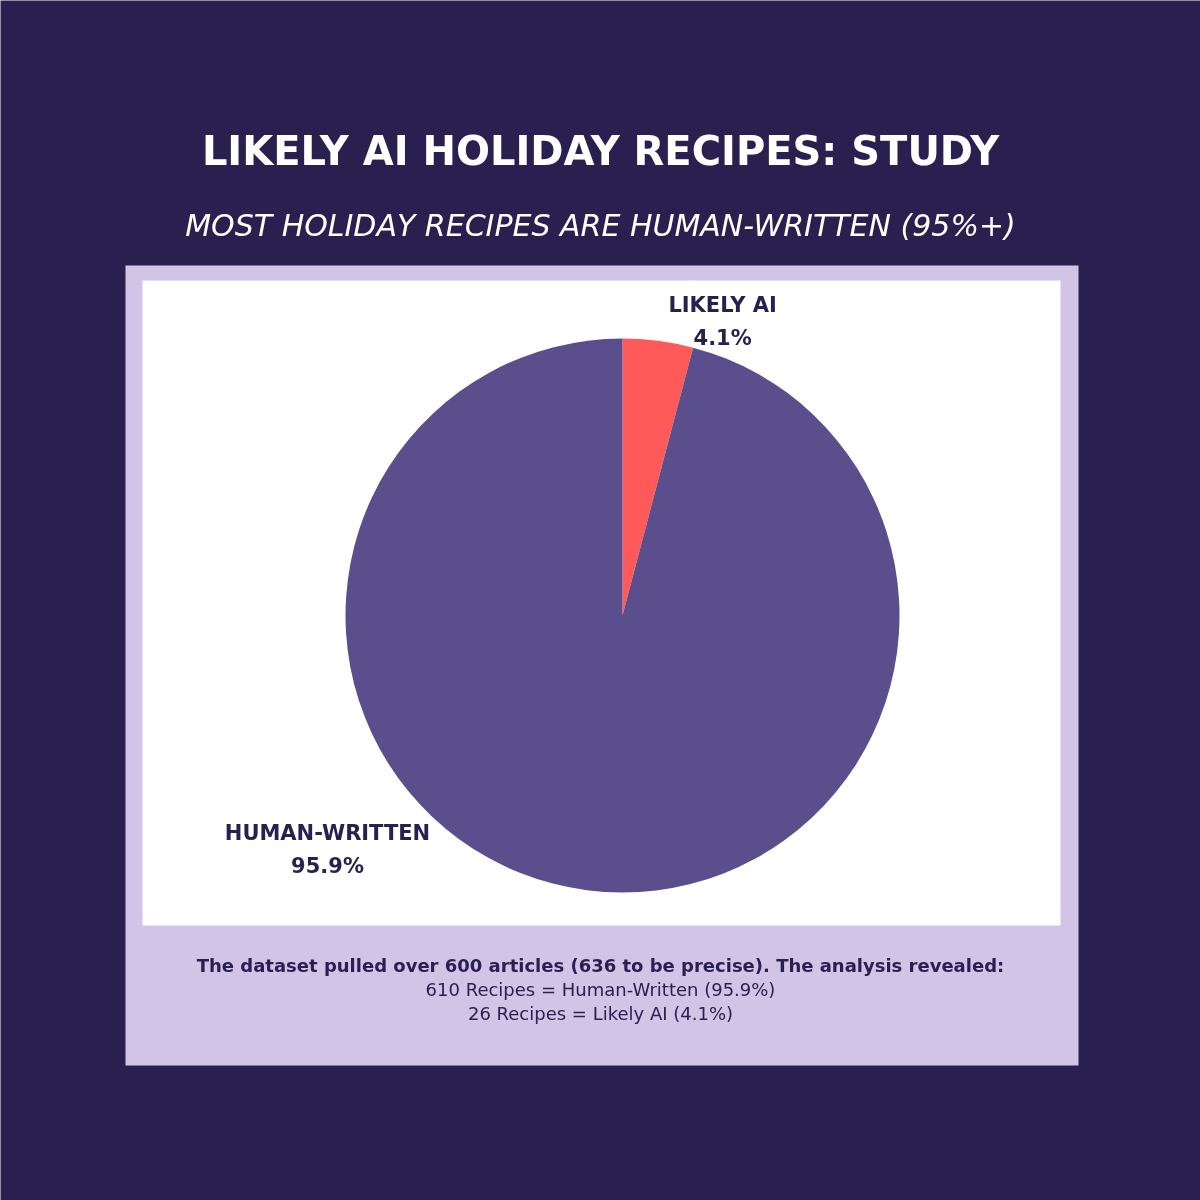 The width and height of the screenshot is (1200, 1200). What do you see at coordinates (722, 337) in the screenshot?
I see `data-label: 4.1%` at bounding box center [722, 337].